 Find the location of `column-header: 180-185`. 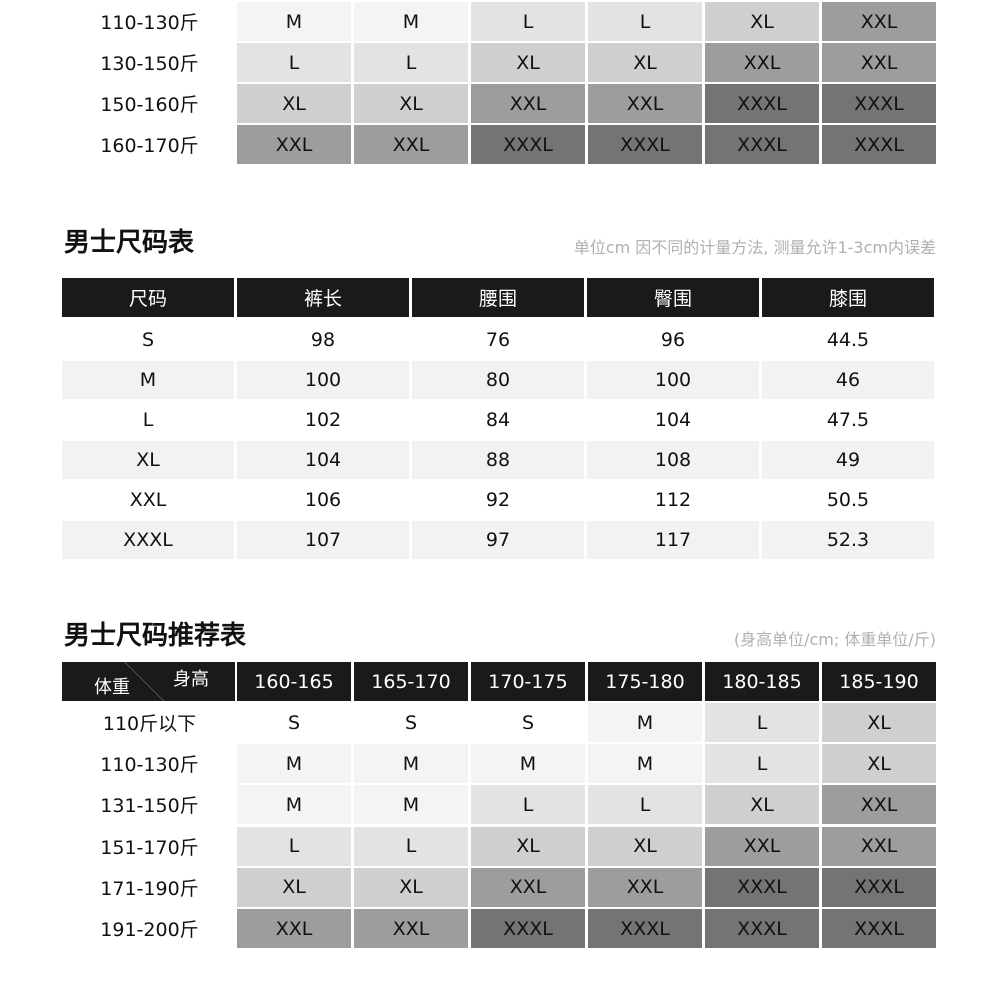

column-header: 180-185 is located at coordinates (762, 681).